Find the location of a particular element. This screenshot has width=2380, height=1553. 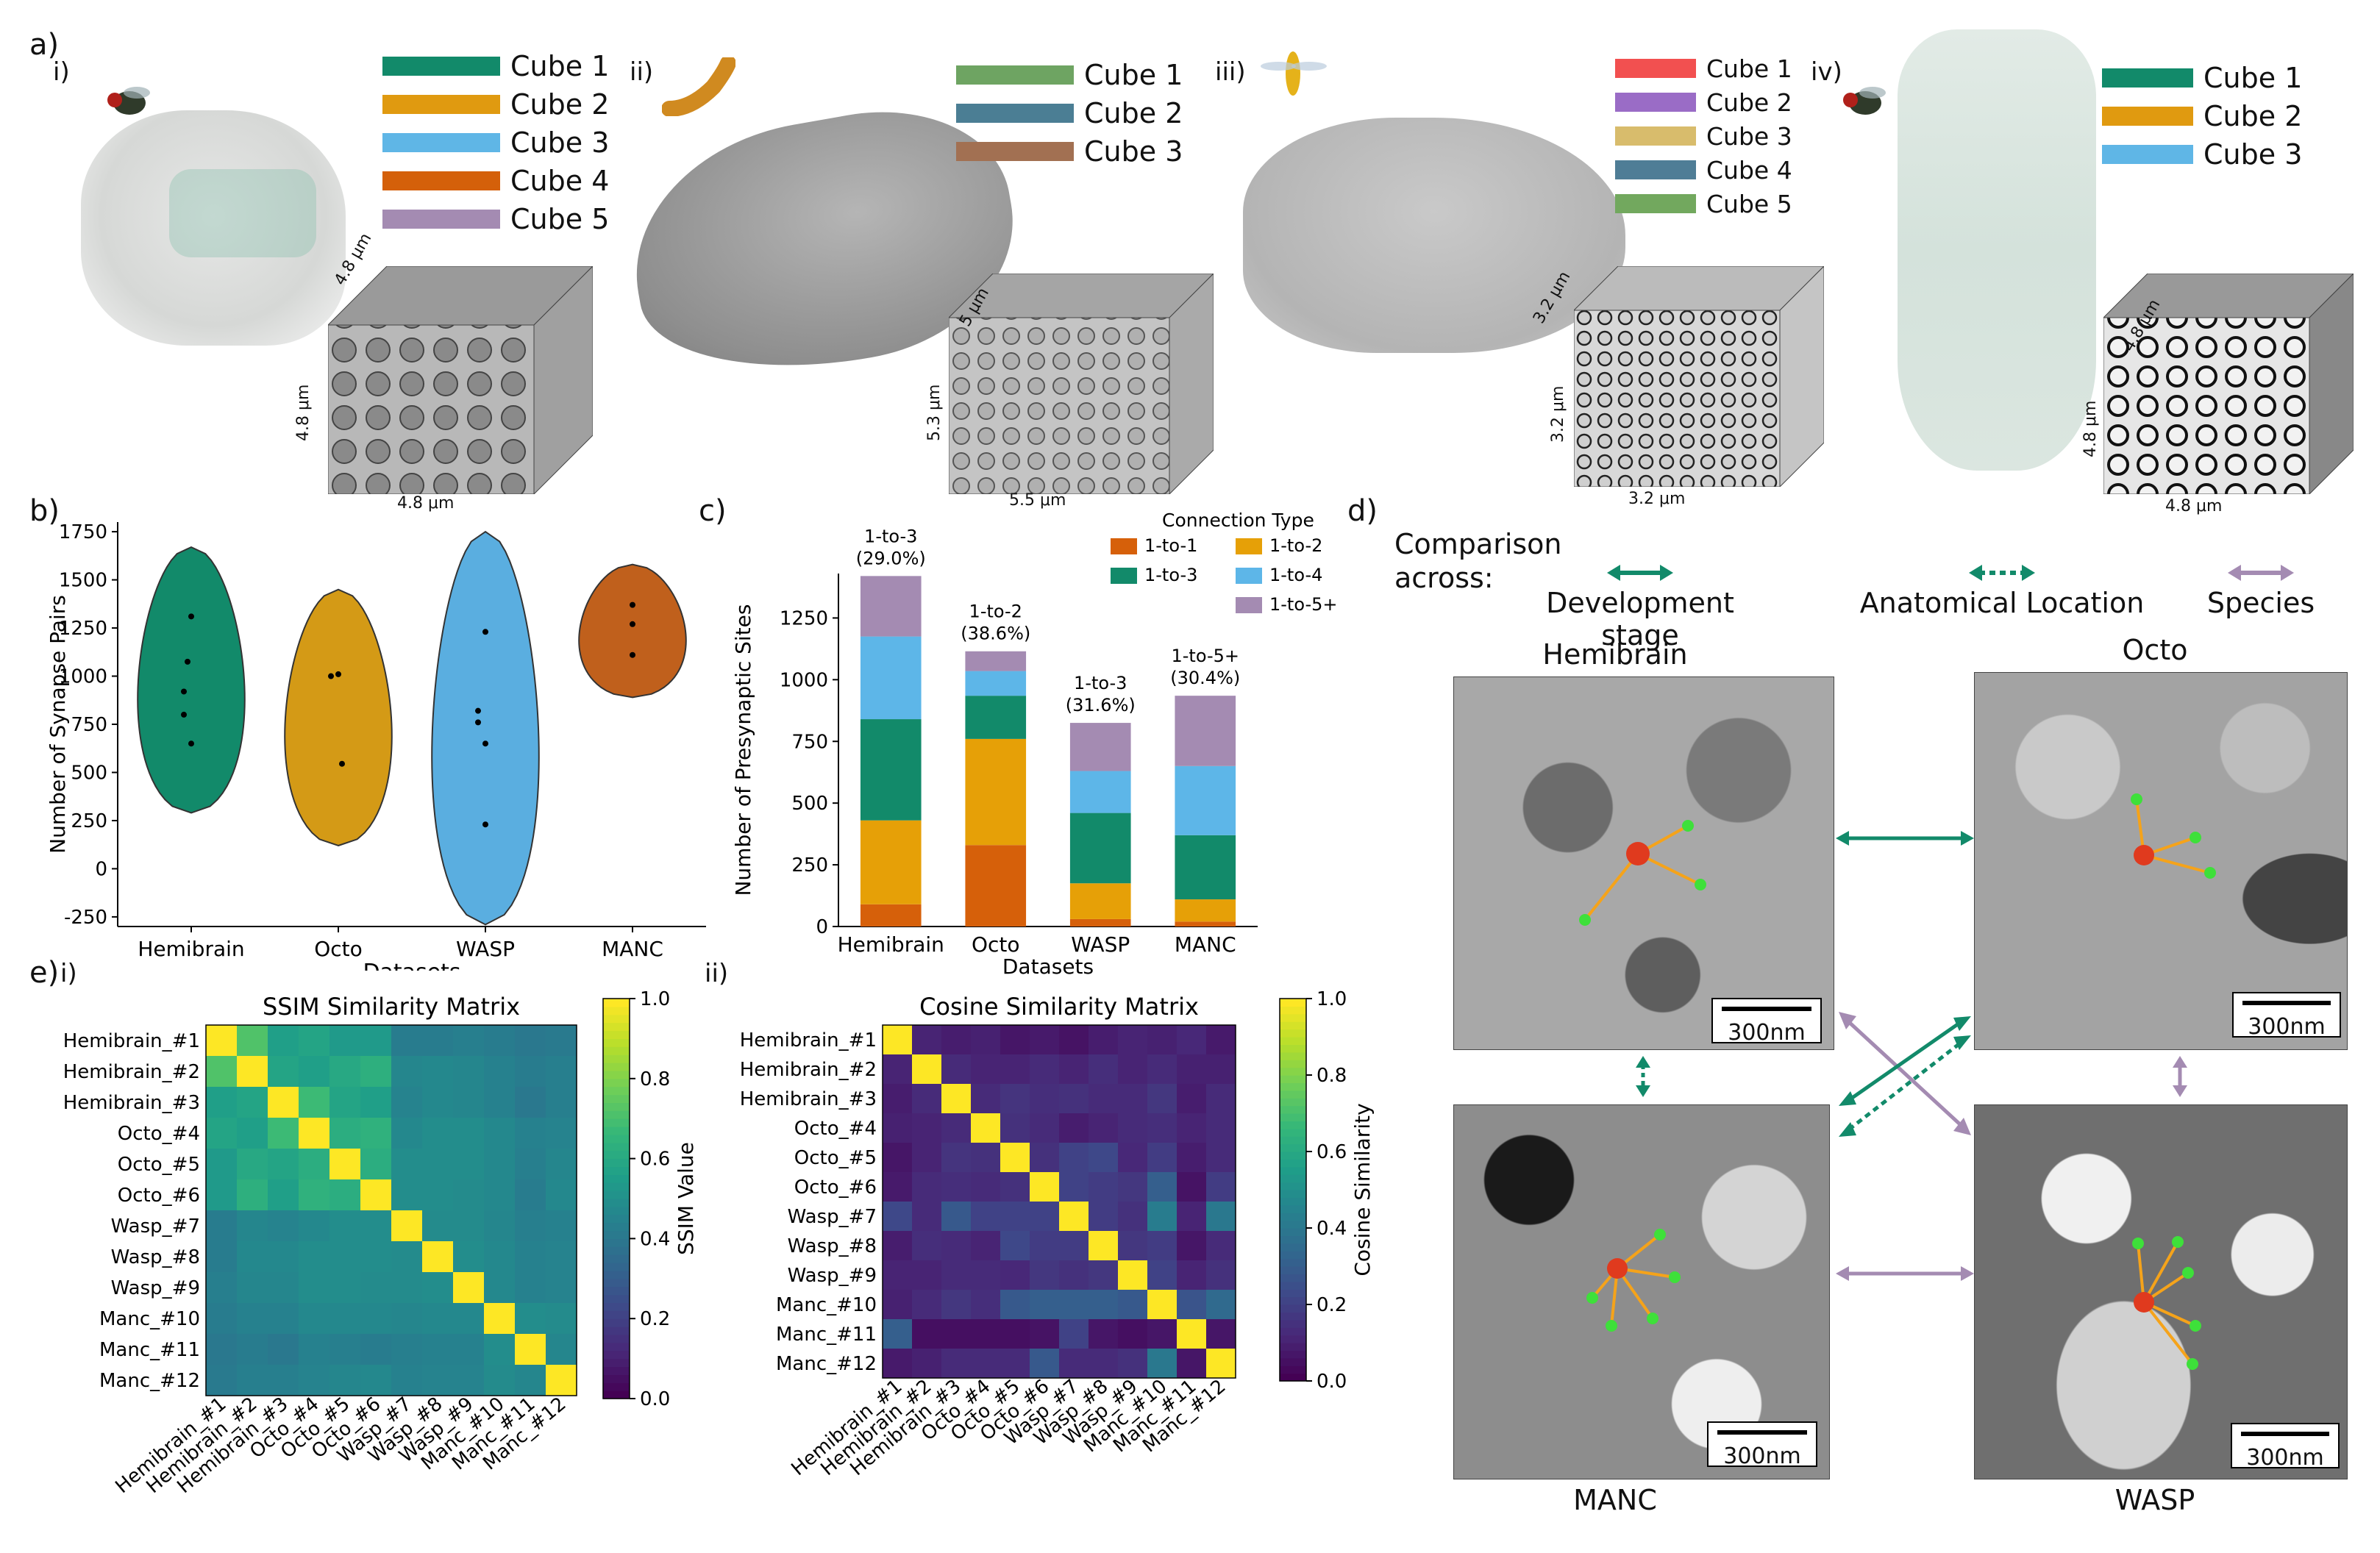

legend-swatch is located at coordinates (1249, 576).